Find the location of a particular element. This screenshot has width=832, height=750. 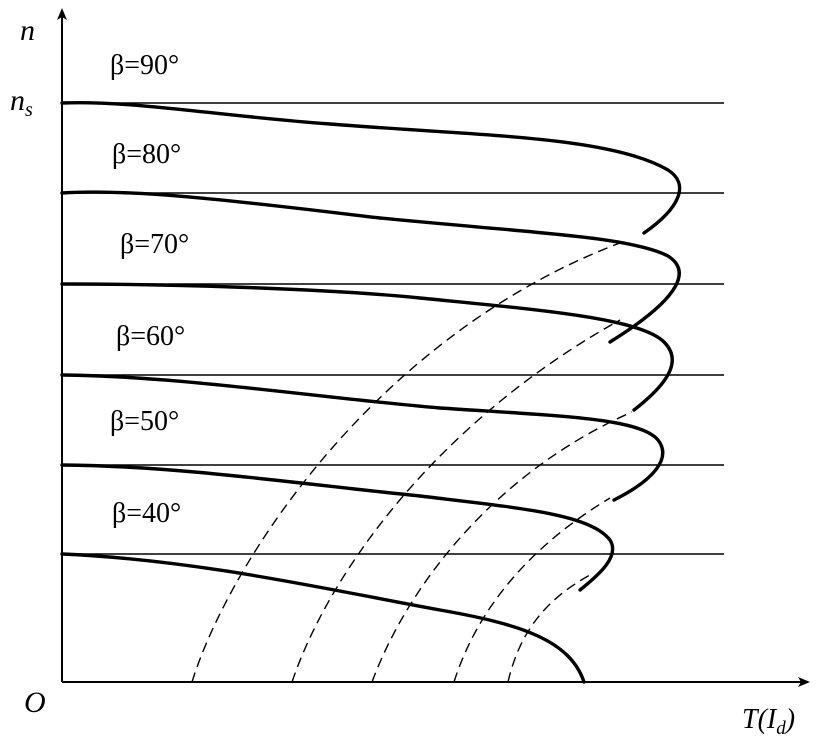

curve-label-40: β=40° is located at coordinates (146, 513).